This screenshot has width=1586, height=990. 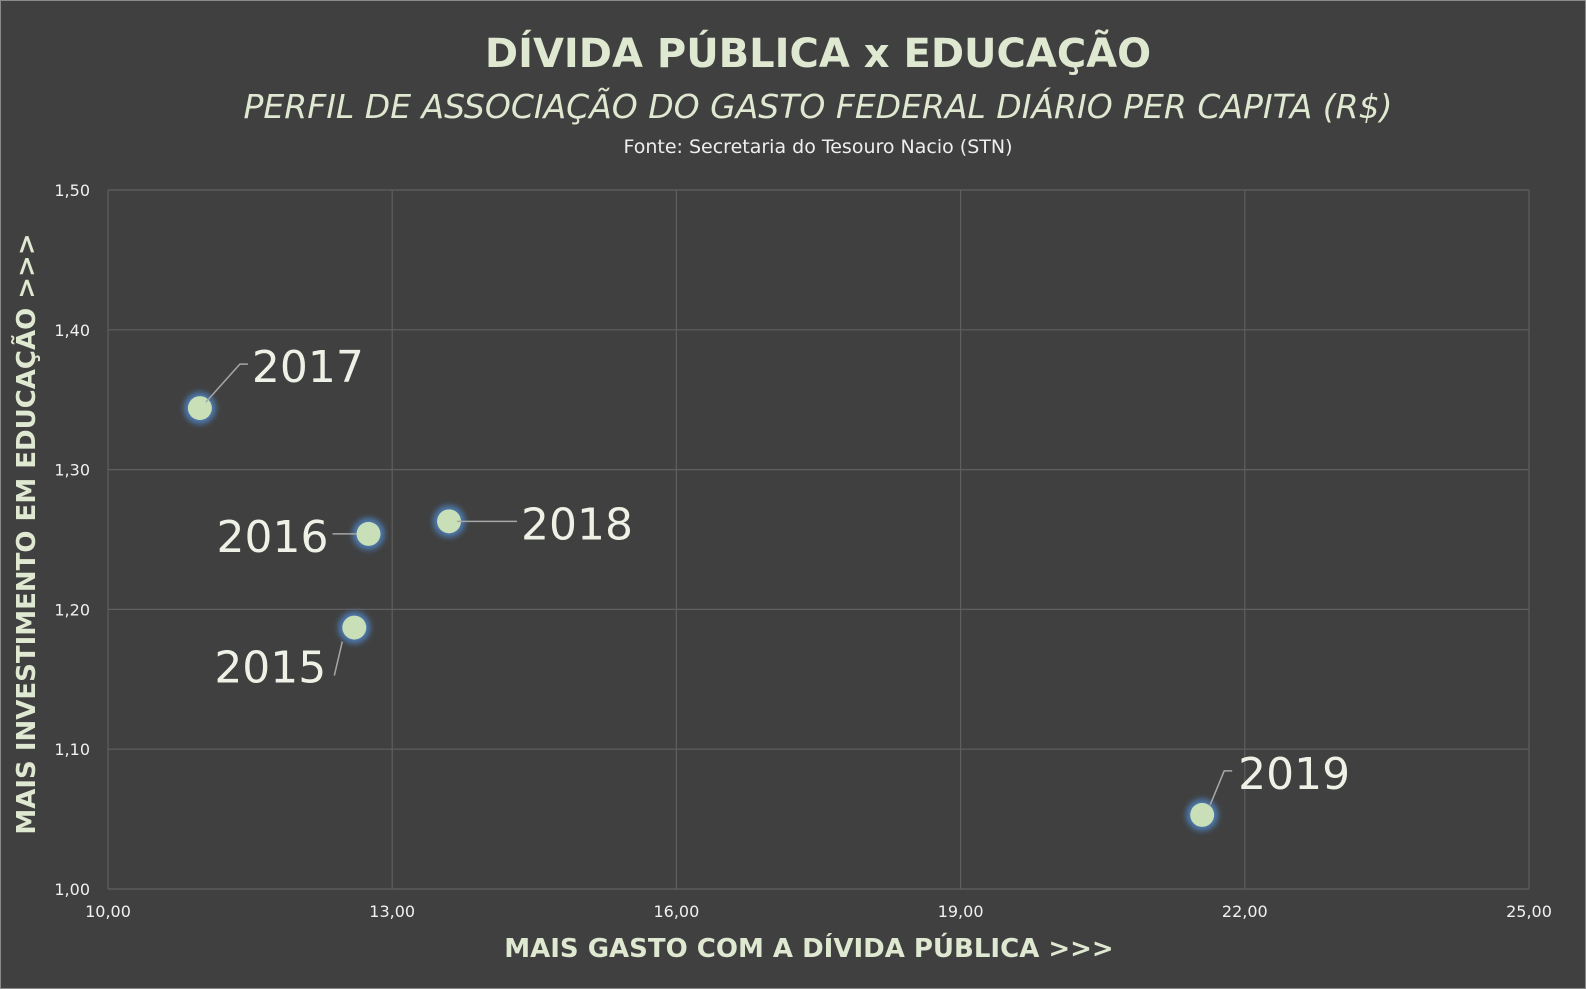 What do you see at coordinates (270, 668) in the screenshot?
I see `point-label: 2015` at bounding box center [270, 668].